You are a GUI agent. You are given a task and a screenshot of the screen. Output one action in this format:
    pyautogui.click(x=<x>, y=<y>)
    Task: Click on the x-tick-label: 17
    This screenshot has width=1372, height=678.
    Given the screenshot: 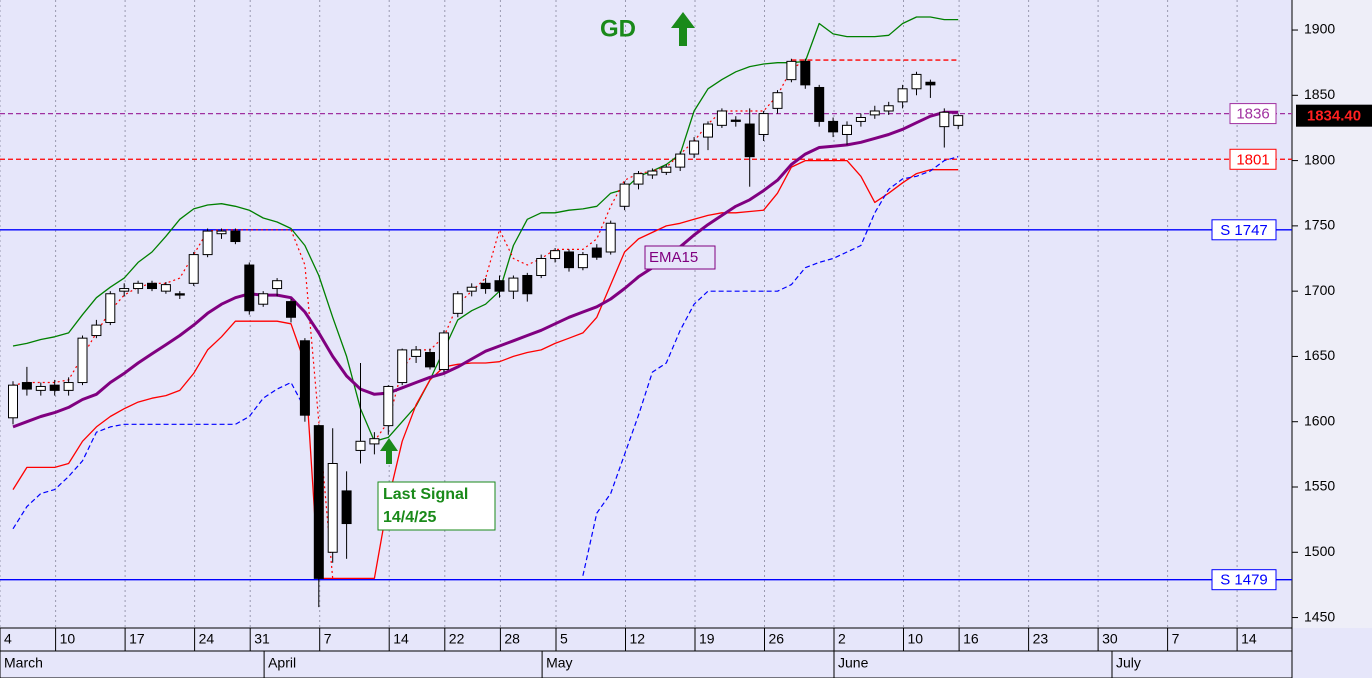 What is the action you would take?
    pyautogui.click(x=137, y=639)
    